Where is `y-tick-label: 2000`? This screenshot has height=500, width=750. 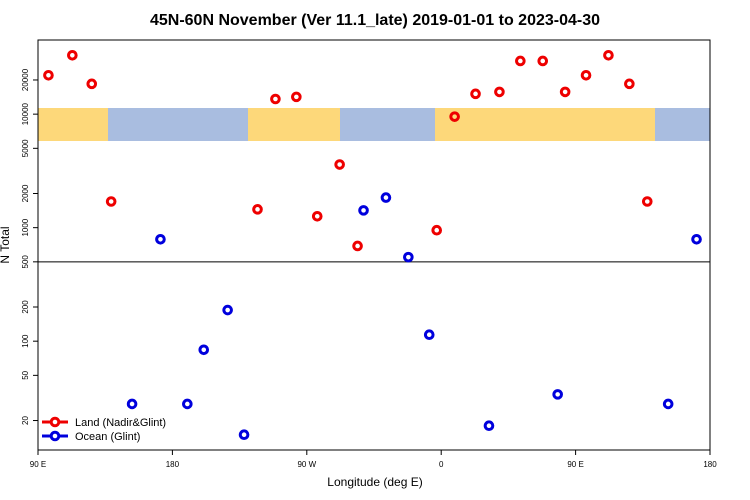 y-tick-label: 2000 is located at coordinates (25, 193).